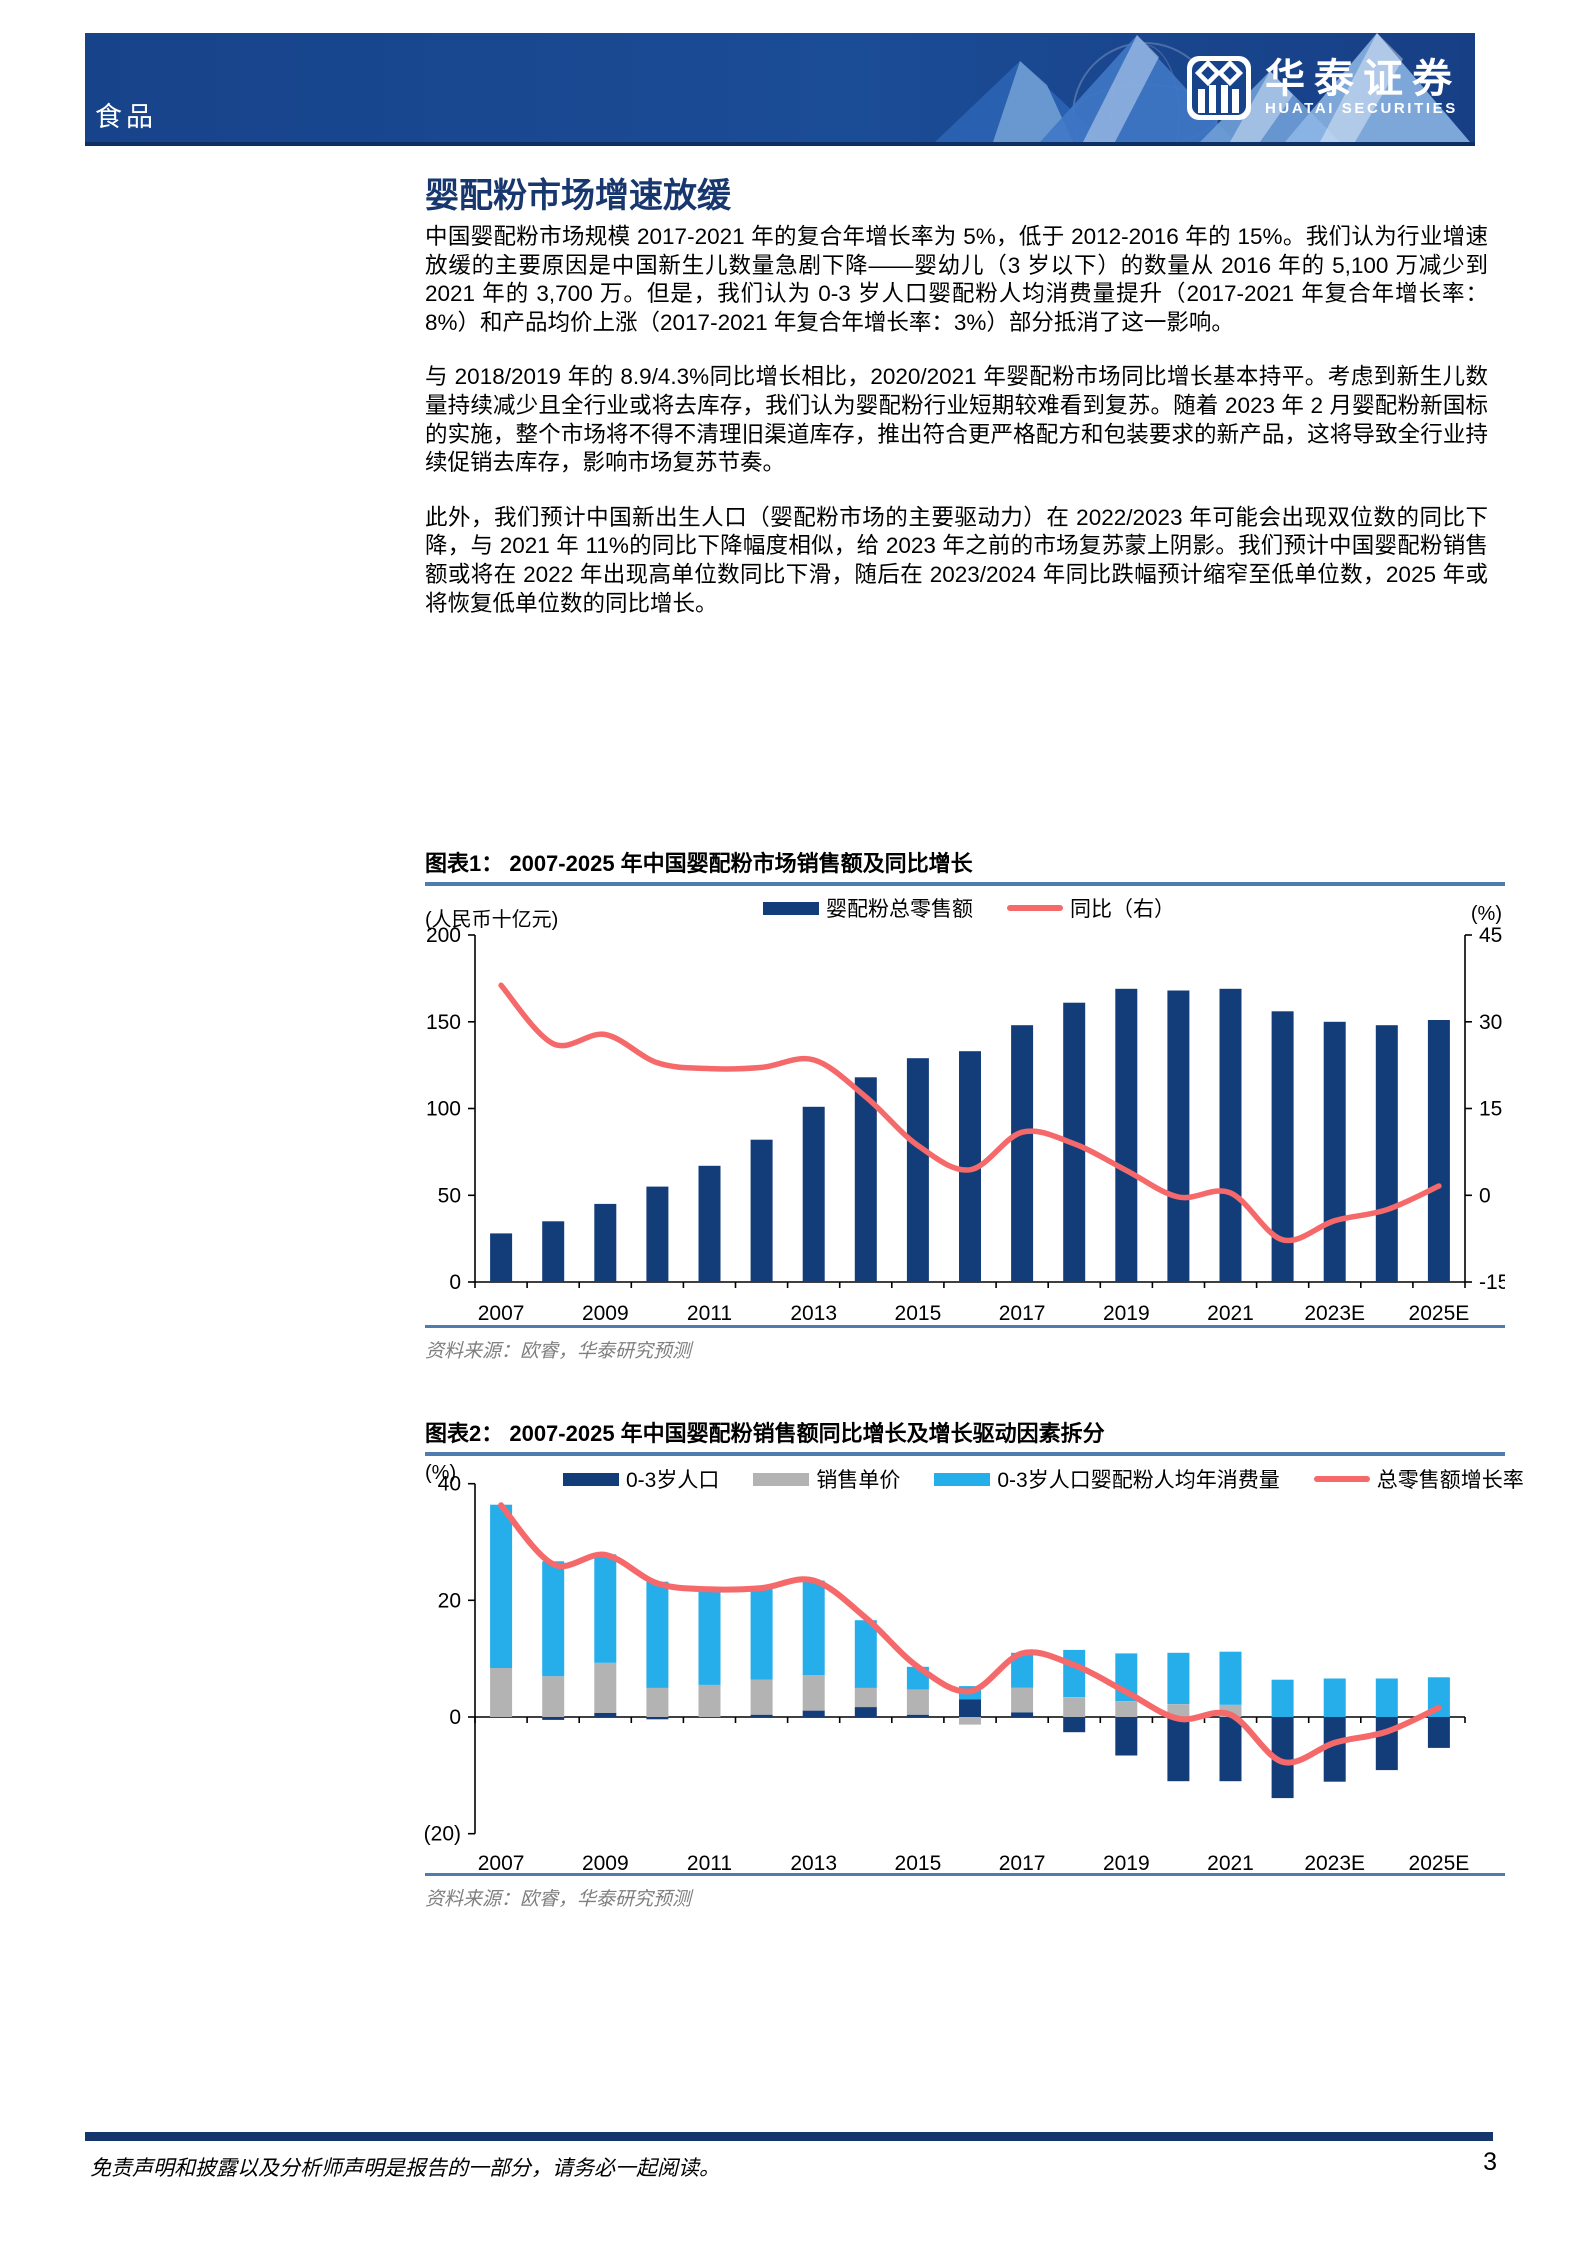 Image resolution: width=1587 pixels, height=2245 pixels. What do you see at coordinates (449, 1195) in the screenshot?
I see `svg-text: 50` at bounding box center [449, 1195].